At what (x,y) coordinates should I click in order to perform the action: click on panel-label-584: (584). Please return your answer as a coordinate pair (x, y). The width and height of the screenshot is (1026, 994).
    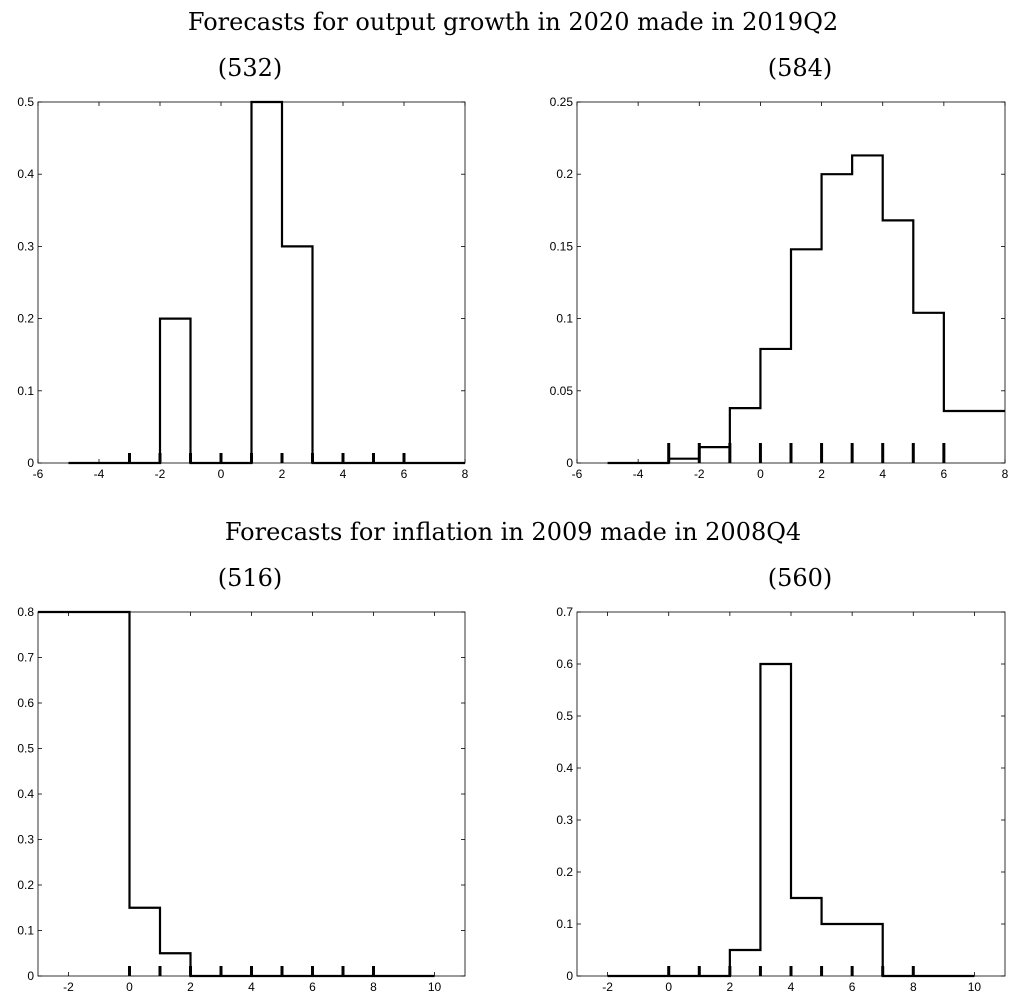
    Looking at the image, I should click on (800, 68).